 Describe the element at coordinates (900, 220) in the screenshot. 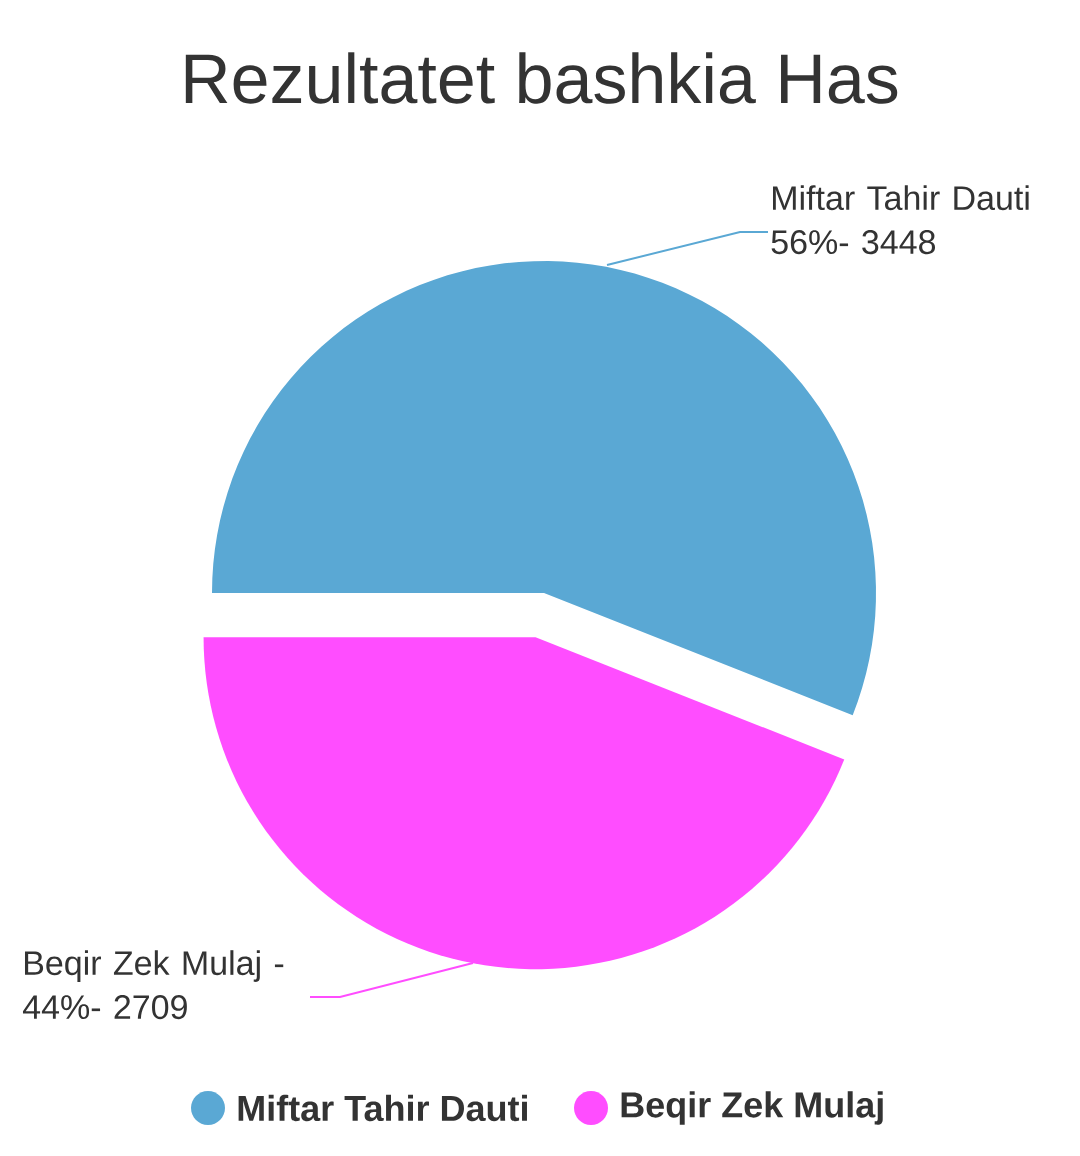

I see `text: Miftar Tahir Dauti 56%- 3448` at that location.